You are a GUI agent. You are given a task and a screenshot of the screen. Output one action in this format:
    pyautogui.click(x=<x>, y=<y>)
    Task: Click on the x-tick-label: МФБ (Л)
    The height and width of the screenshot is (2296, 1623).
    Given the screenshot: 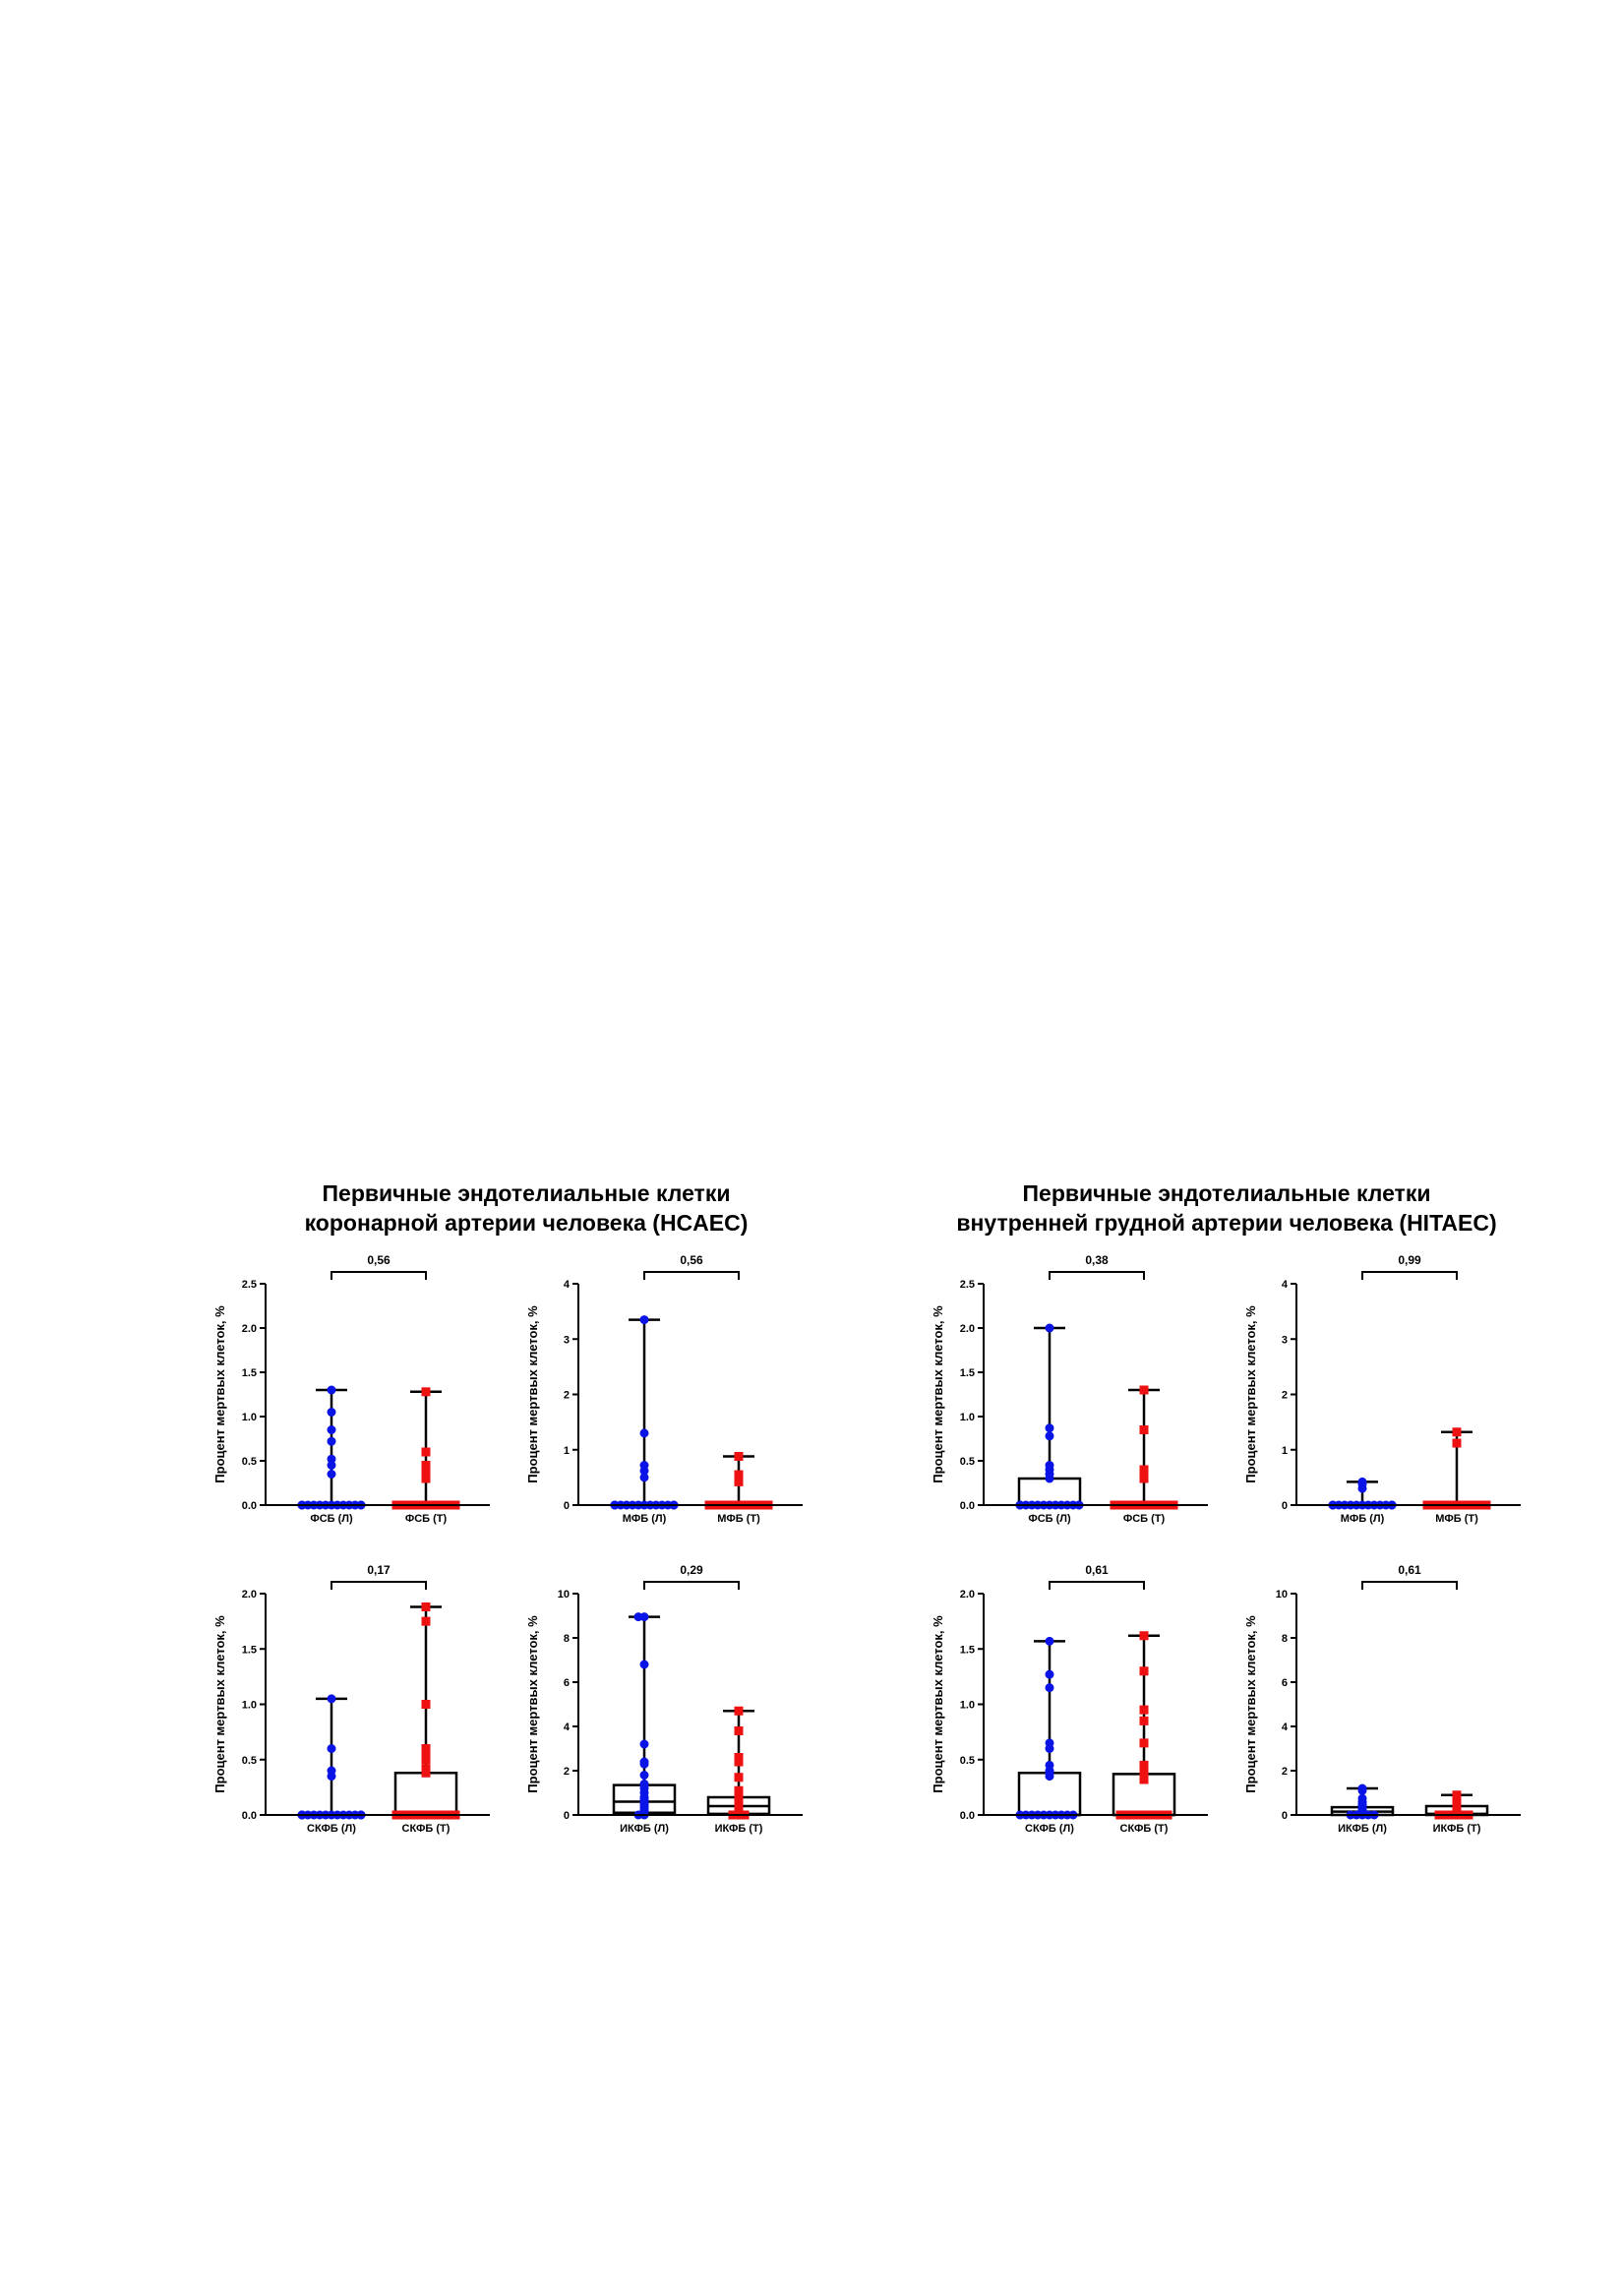 What is the action you would take?
    pyautogui.click(x=1363, y=1519)
    